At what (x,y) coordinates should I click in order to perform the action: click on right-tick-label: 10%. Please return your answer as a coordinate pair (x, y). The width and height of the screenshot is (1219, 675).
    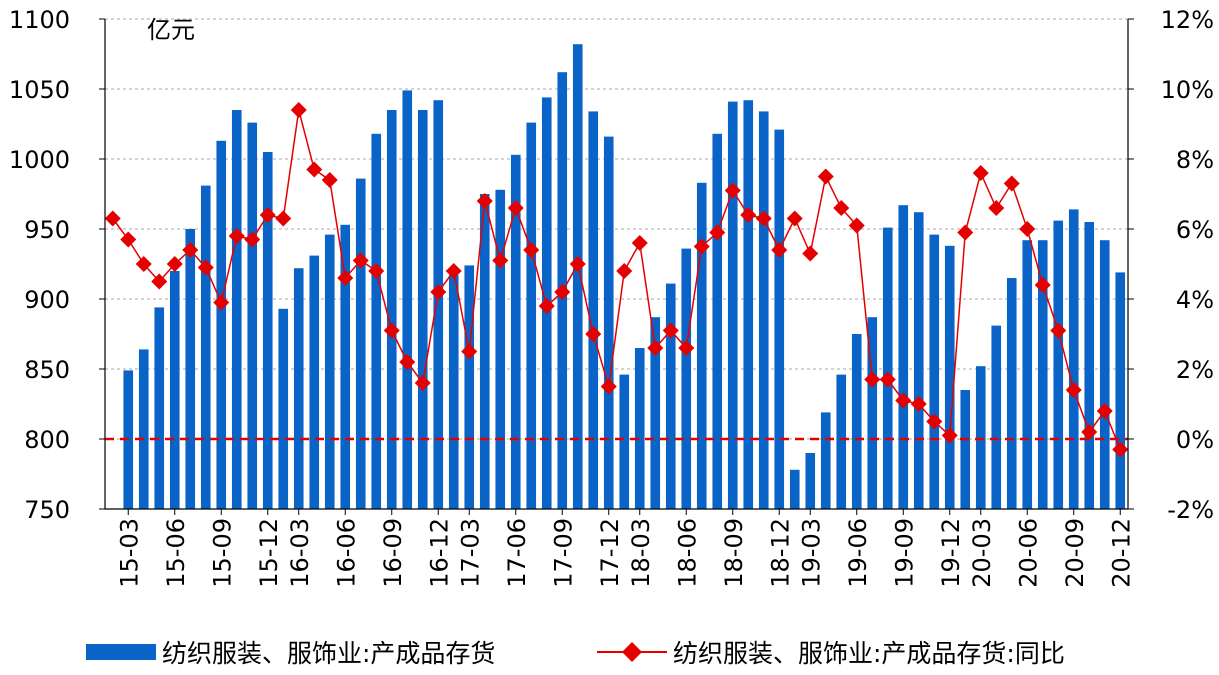
    Looking at the image, I should click on (1187, 90).